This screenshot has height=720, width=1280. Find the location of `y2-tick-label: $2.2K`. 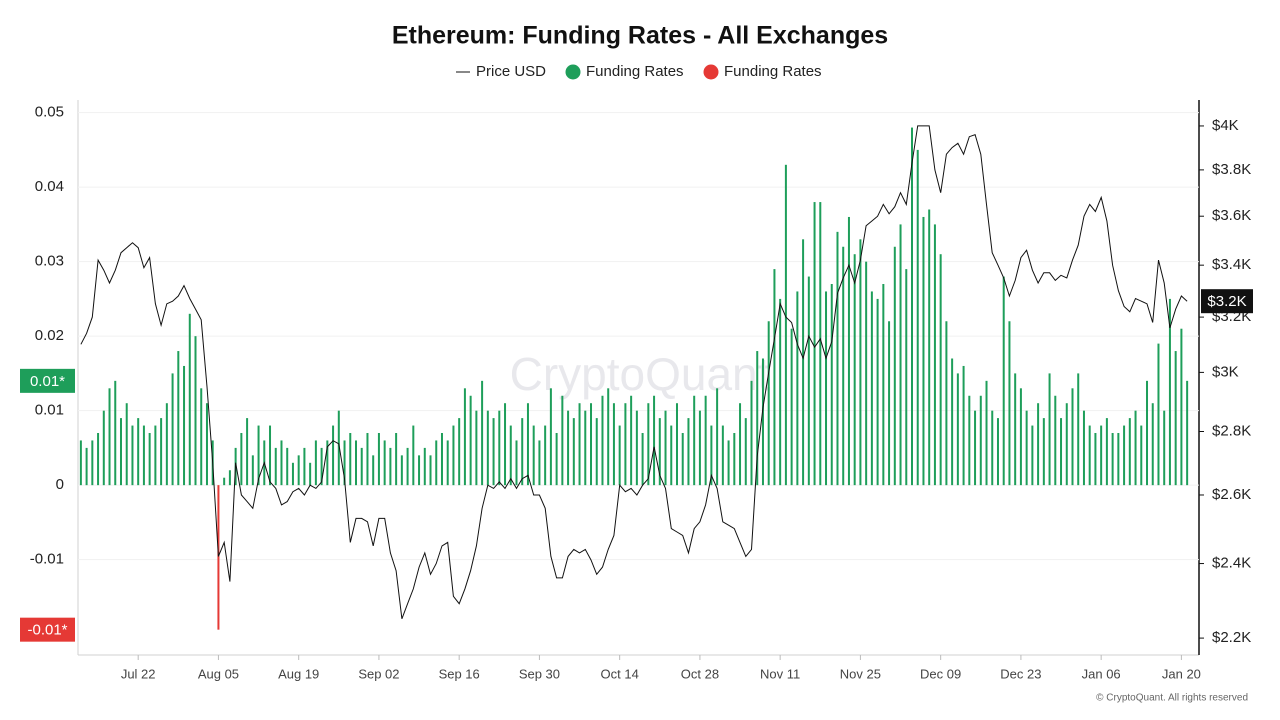

y2-tick-label: $2.2K is located at coordinates (1231, 637).